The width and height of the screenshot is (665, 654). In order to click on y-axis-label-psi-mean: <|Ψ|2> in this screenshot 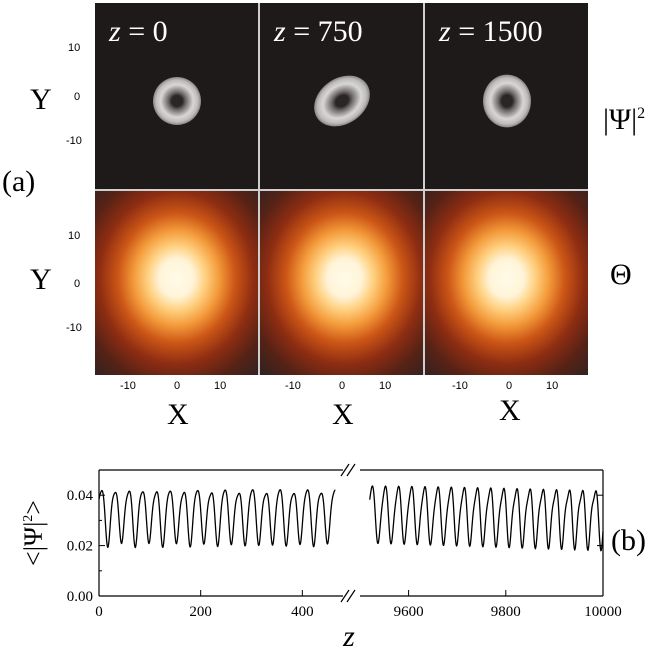, I will do `click(33, 533)`.